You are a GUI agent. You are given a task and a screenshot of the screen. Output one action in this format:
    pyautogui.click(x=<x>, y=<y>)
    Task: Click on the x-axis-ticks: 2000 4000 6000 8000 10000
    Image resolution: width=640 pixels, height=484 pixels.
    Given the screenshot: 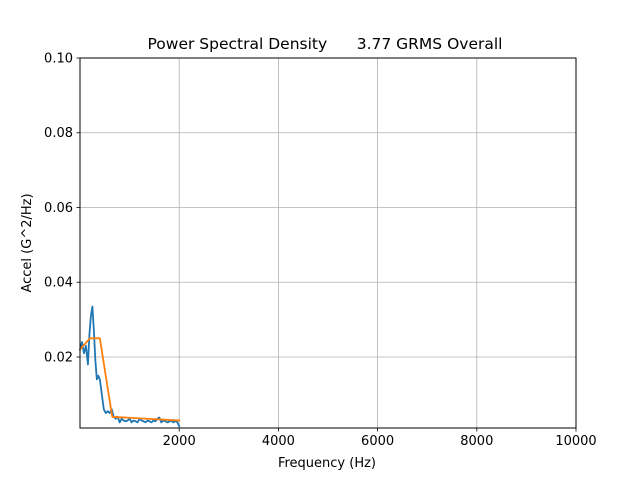 What is the action you would take?
    pyautogui.click(x=380, y=438)
    